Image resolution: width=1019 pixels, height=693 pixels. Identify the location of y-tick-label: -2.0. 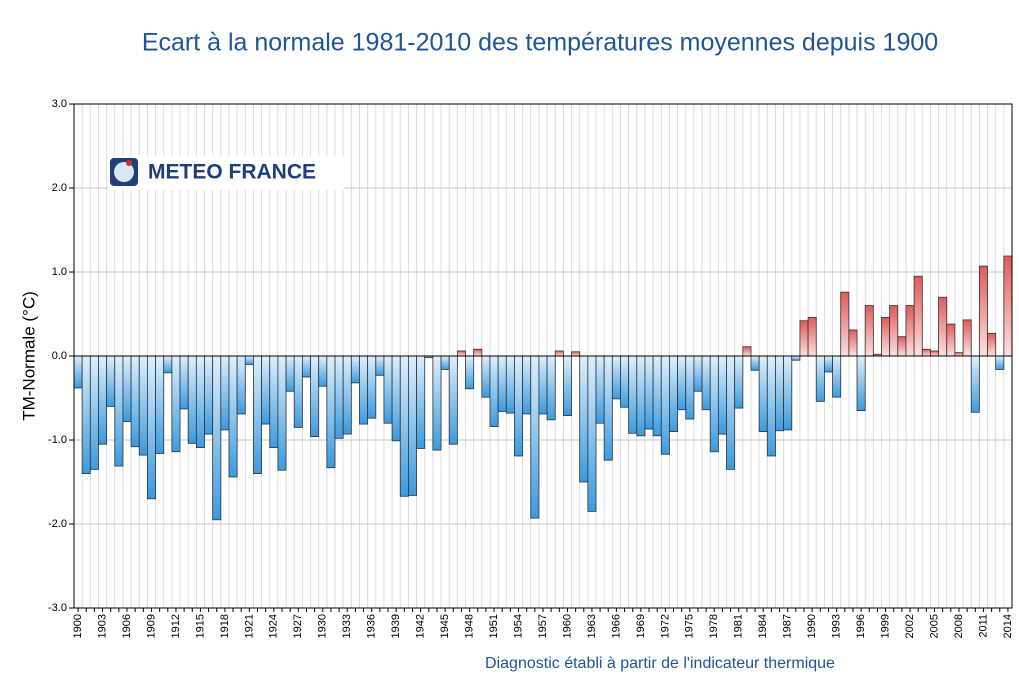
(57, 524).